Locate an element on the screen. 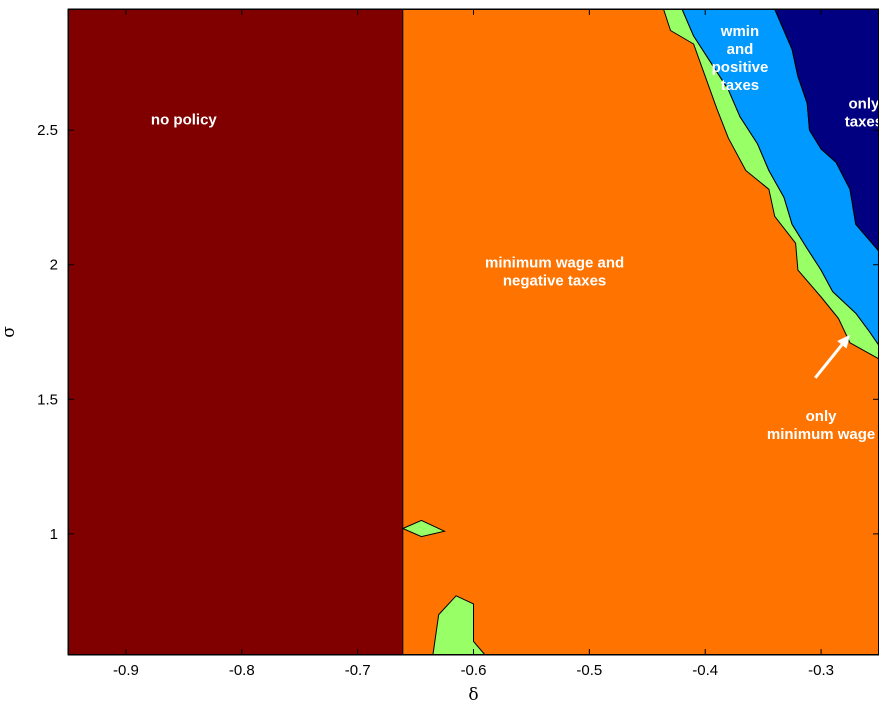  y-tick-label: 2 is located at coordinates (54, 265).